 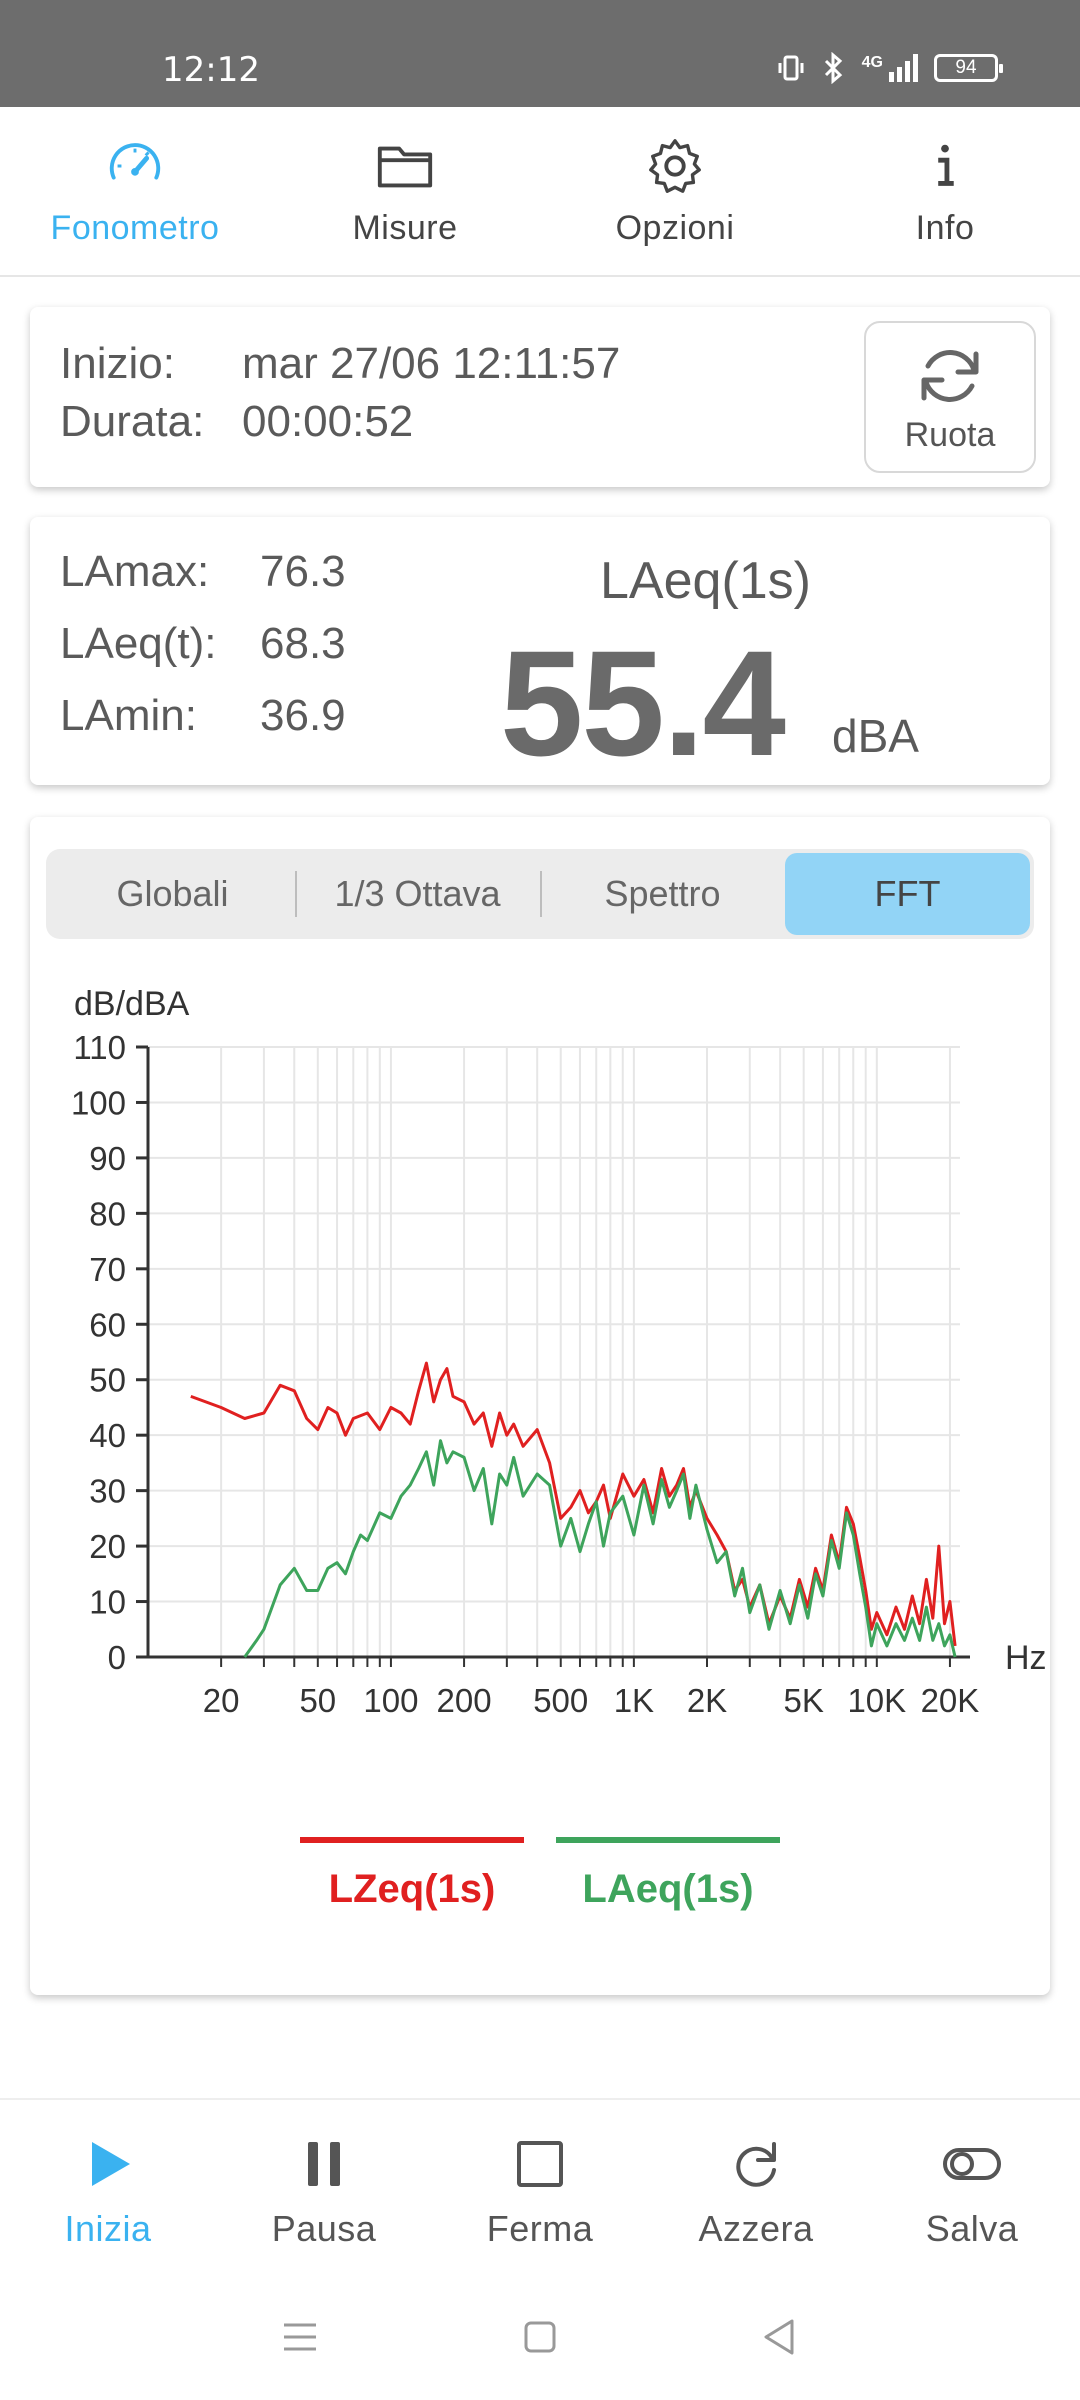 I want to click on y-tick-label: 60, so click(x=107, y=1324).